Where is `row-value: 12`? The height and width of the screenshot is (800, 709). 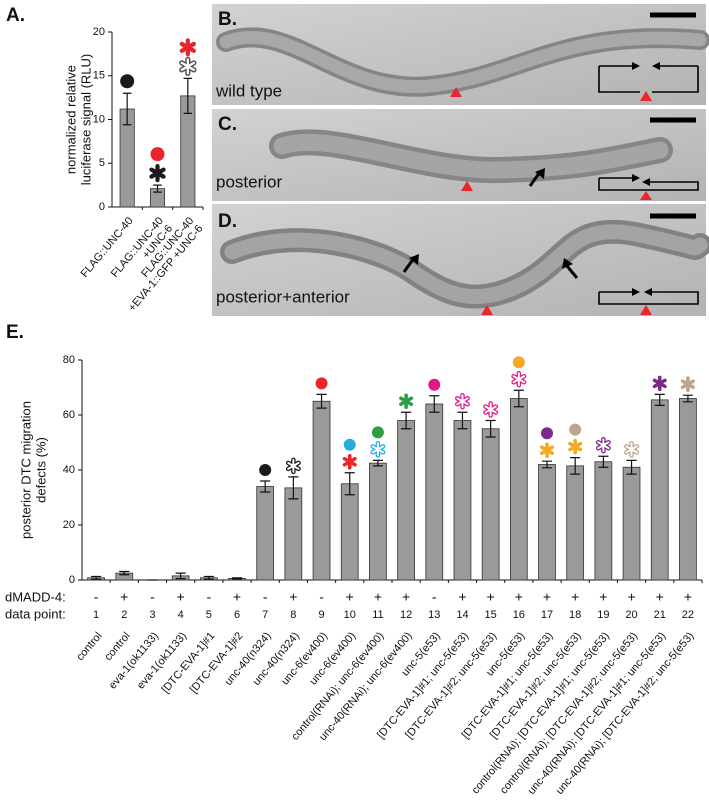 row-value: 12 is located at coordinates (406, 615).